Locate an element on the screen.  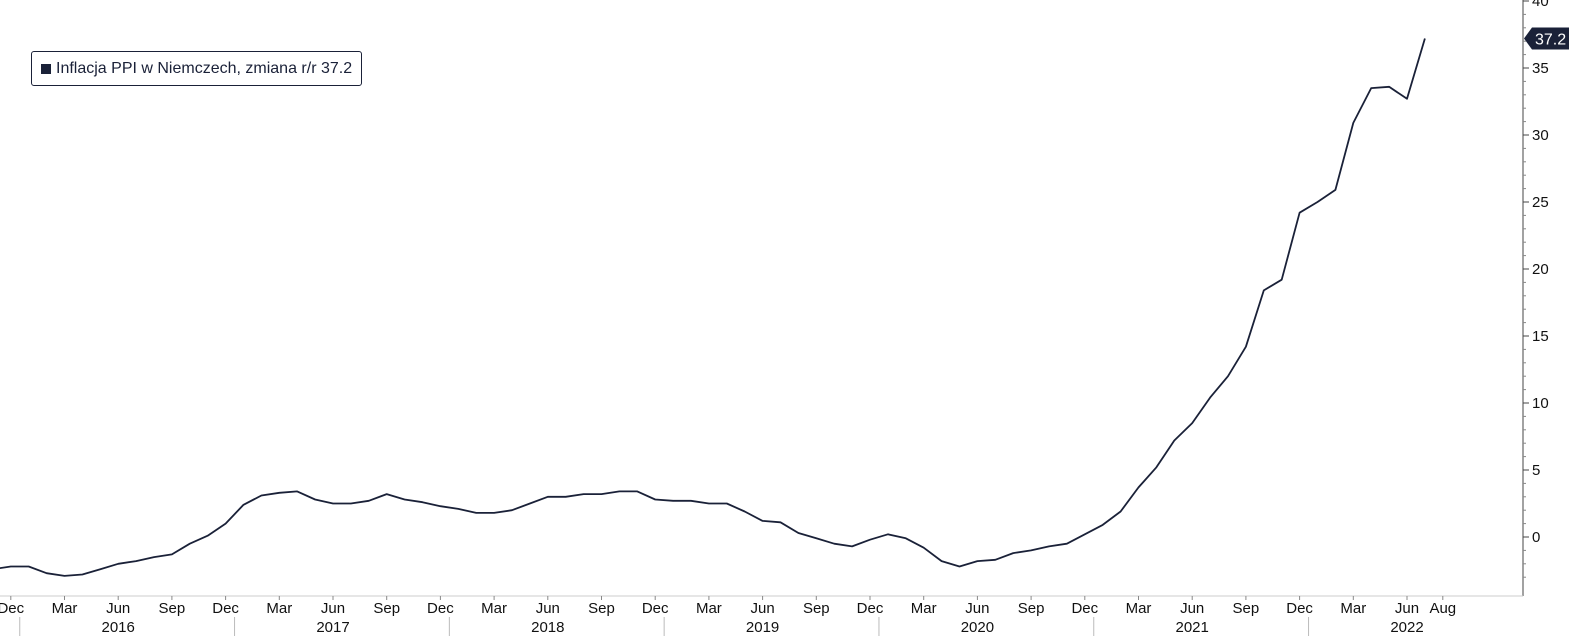
year-label: 2021 is located at coordinates (1192, 627).